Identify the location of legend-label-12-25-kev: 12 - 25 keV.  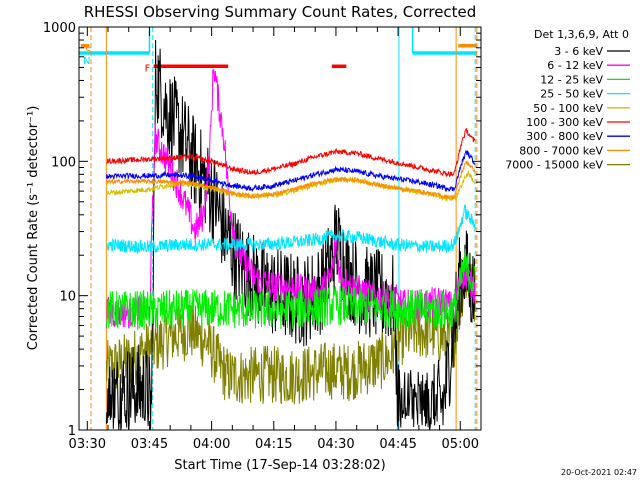
(571, 79).